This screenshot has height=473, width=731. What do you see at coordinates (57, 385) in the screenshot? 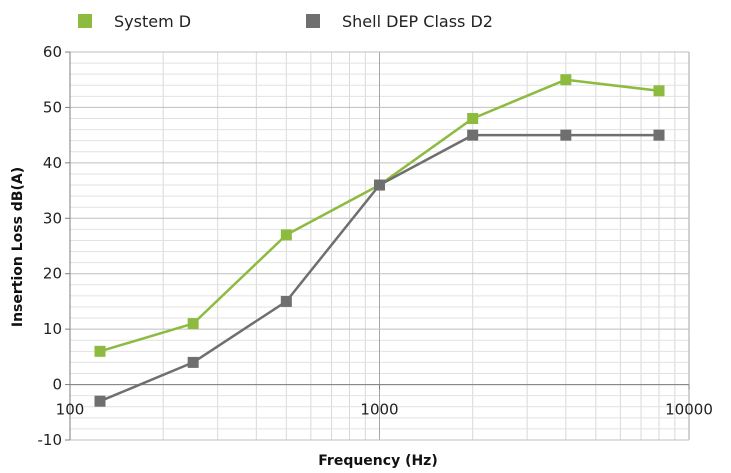
I see `y-tick-label: 0` at bounding box center [57, 385].